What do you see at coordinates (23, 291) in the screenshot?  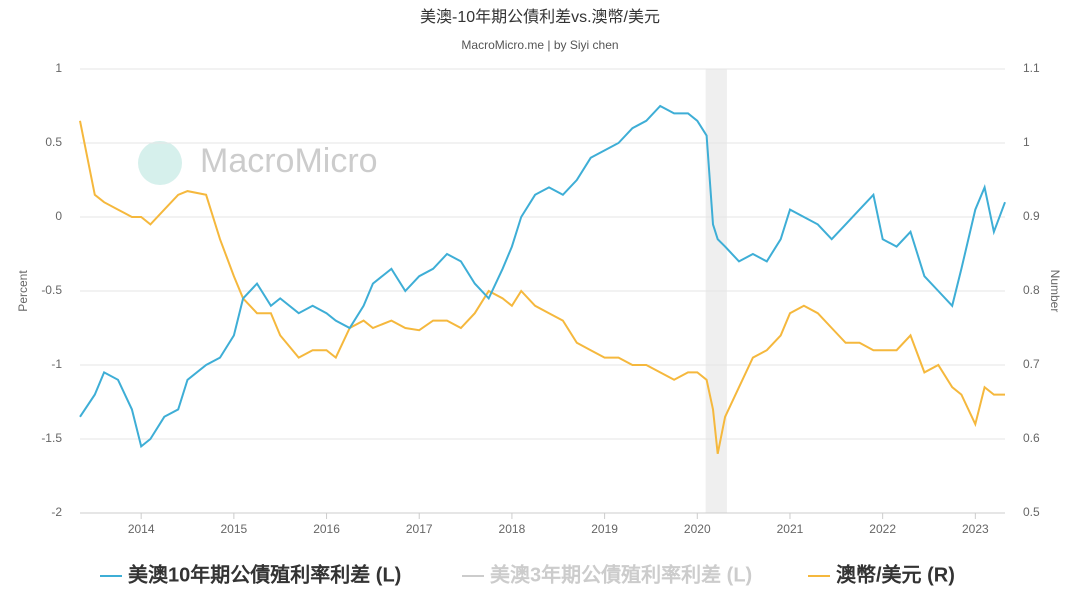 I see `y-axis-label: Percent` at bounding box center [23, 291].